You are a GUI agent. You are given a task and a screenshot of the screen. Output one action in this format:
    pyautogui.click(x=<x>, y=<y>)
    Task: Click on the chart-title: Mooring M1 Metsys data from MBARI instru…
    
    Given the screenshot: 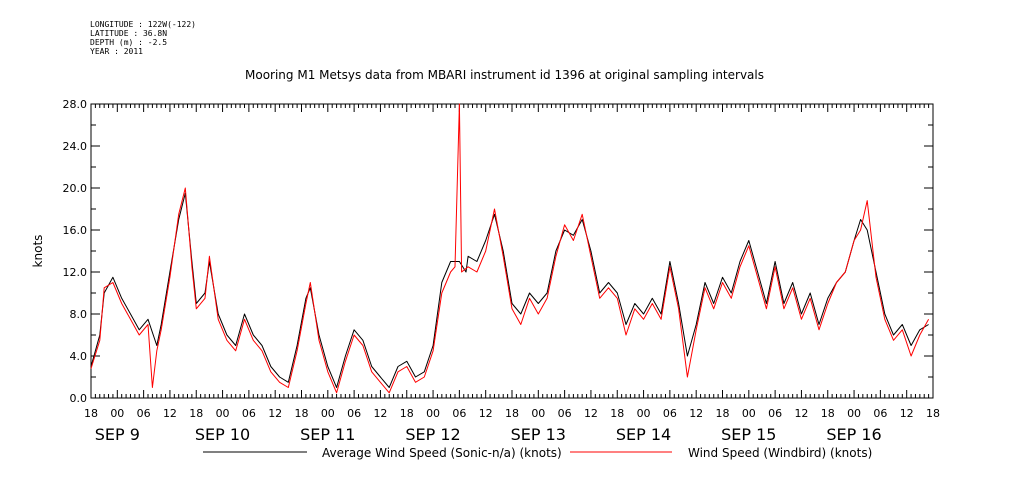 What is the action you would take?
    pyautogui.click(x=504, y=75)
    